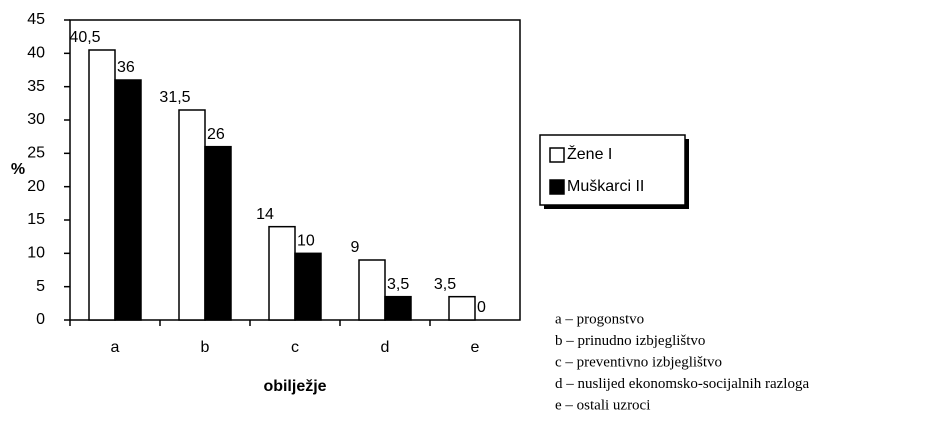 The image size is (925, 425). What do you see at coordinates (216, 134) in the screenshot?
I see `data-label: 26` at bounding box center [216, 134].